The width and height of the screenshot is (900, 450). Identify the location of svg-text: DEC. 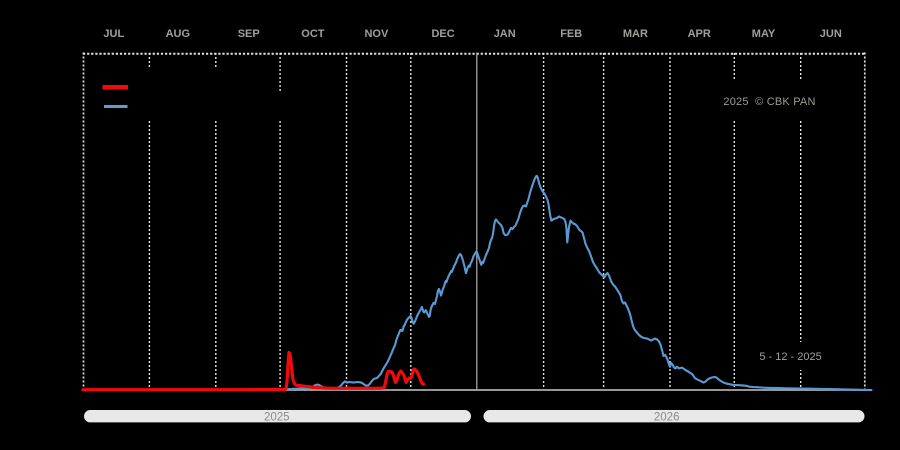
(442, 34).